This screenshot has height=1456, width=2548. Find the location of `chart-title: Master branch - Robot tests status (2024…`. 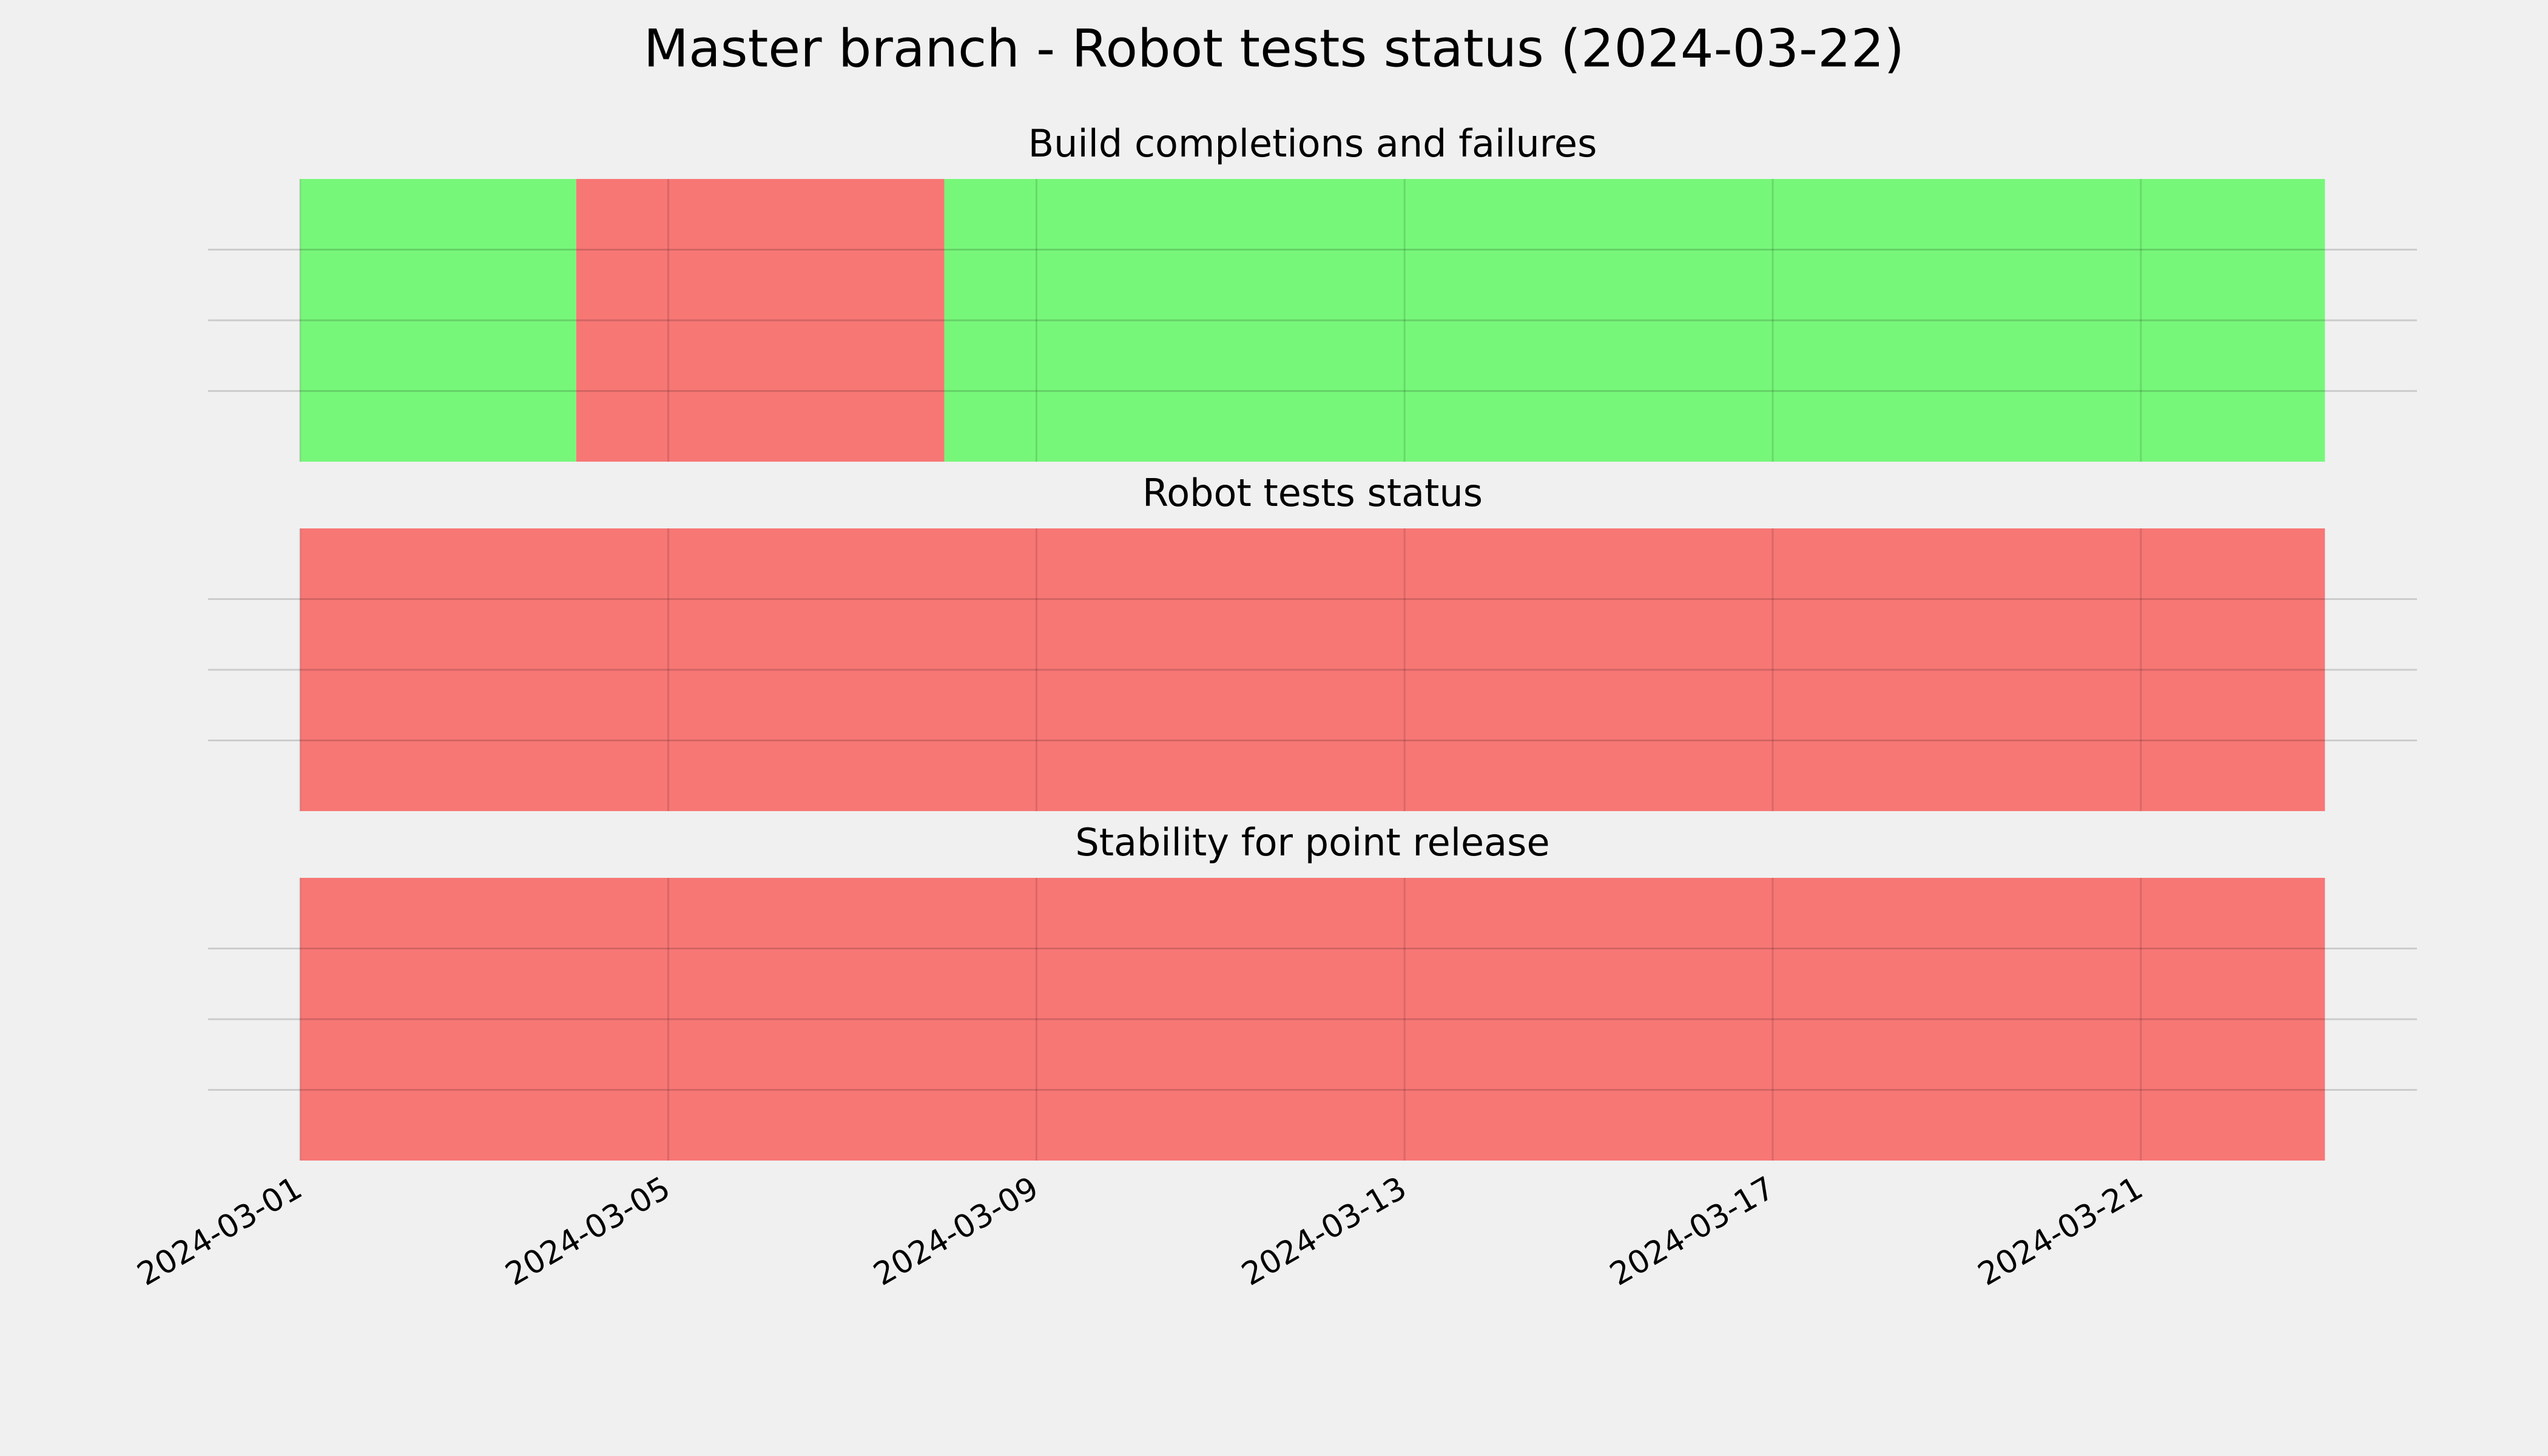

chart-title: Master branch - Robot tests status (2024… is located at coordinates (1274, 48).